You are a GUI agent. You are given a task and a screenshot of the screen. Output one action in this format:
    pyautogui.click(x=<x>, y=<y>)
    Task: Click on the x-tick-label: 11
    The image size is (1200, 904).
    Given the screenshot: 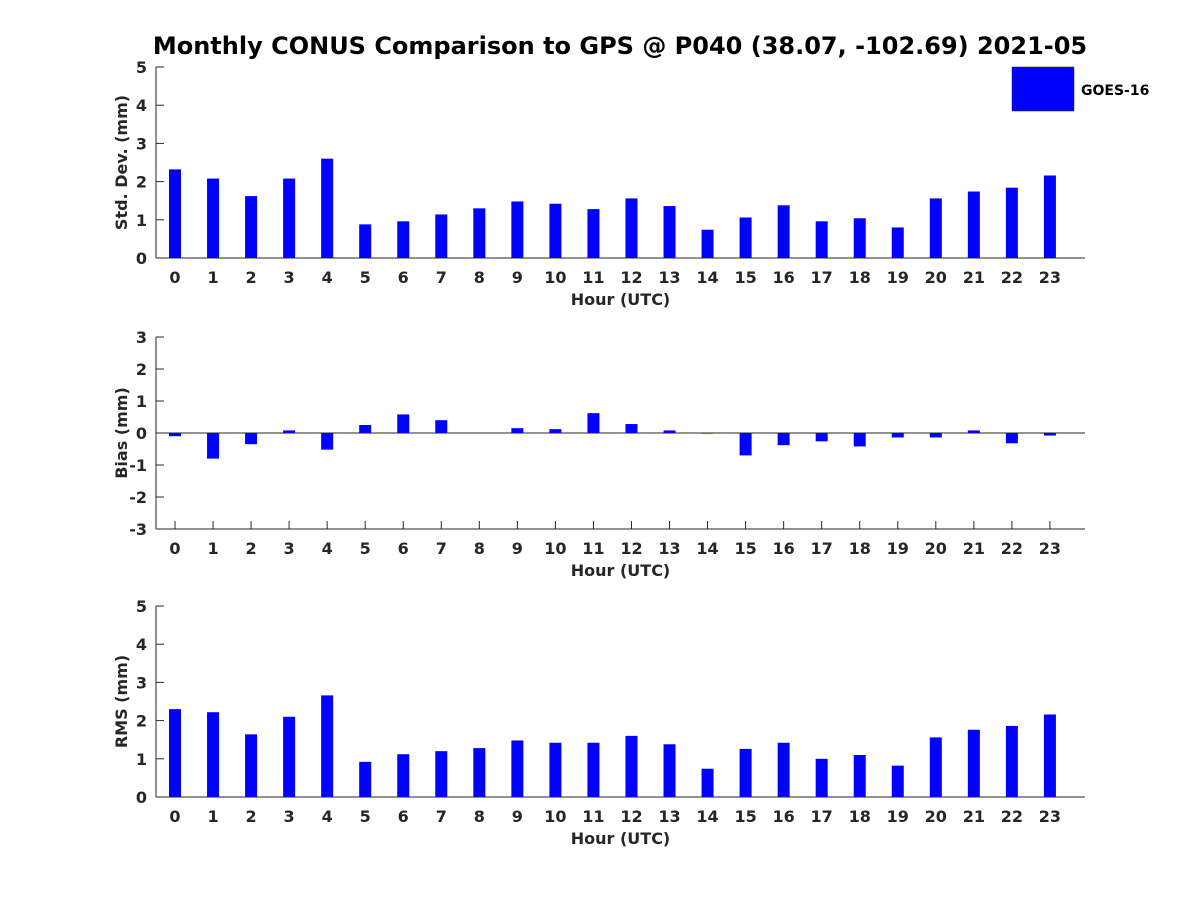 What is the action you would take?
    pyautogui.click(x=593, y=548)
    